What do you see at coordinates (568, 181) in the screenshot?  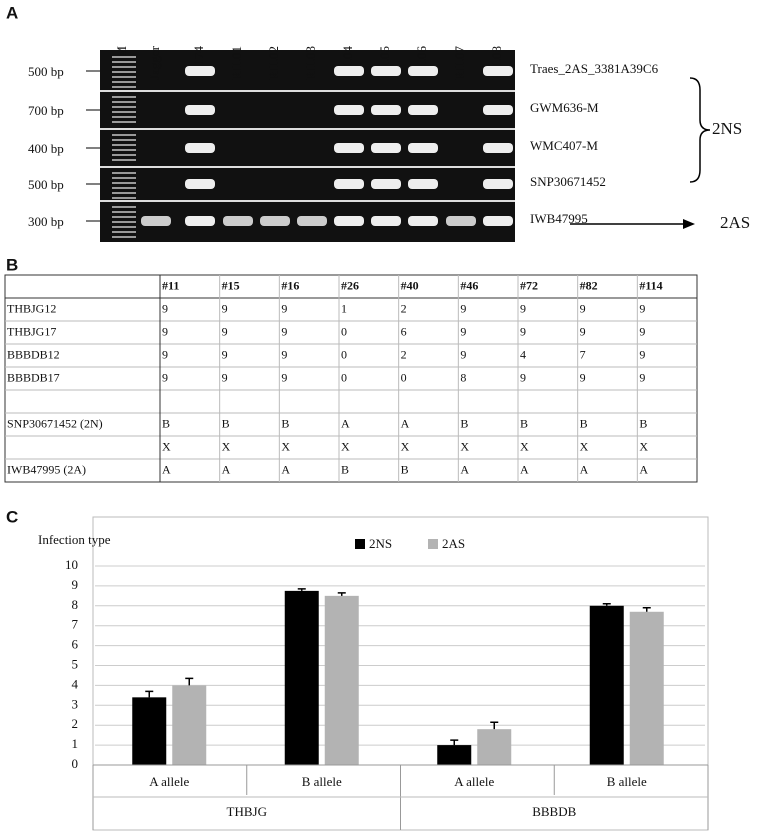 I see `marker-label: SNP30671452` at bounding box center [568, 181].